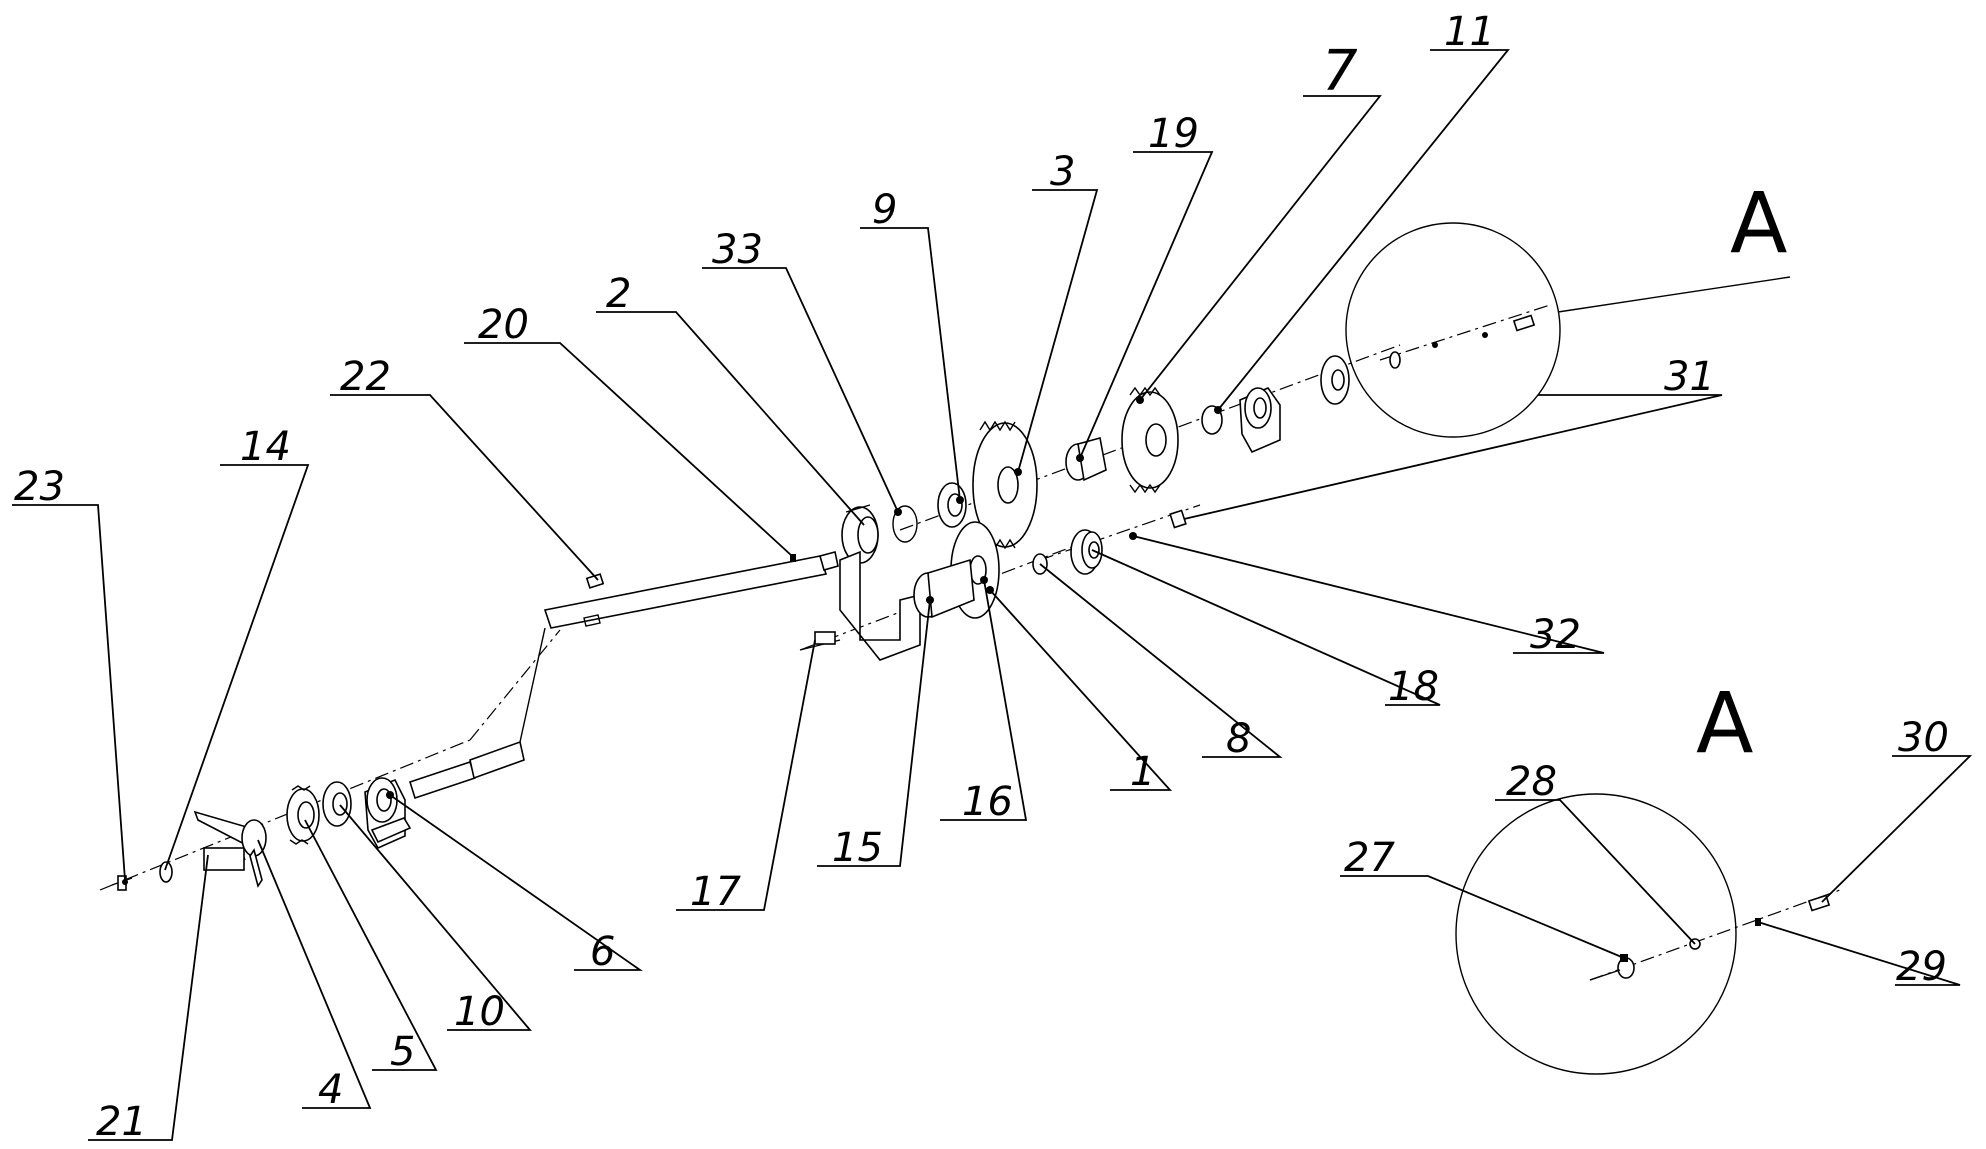  What do you see at coordinates (860, 534) in the screenshot?
I see `part-2-hub` at bounding box center [860, 534].